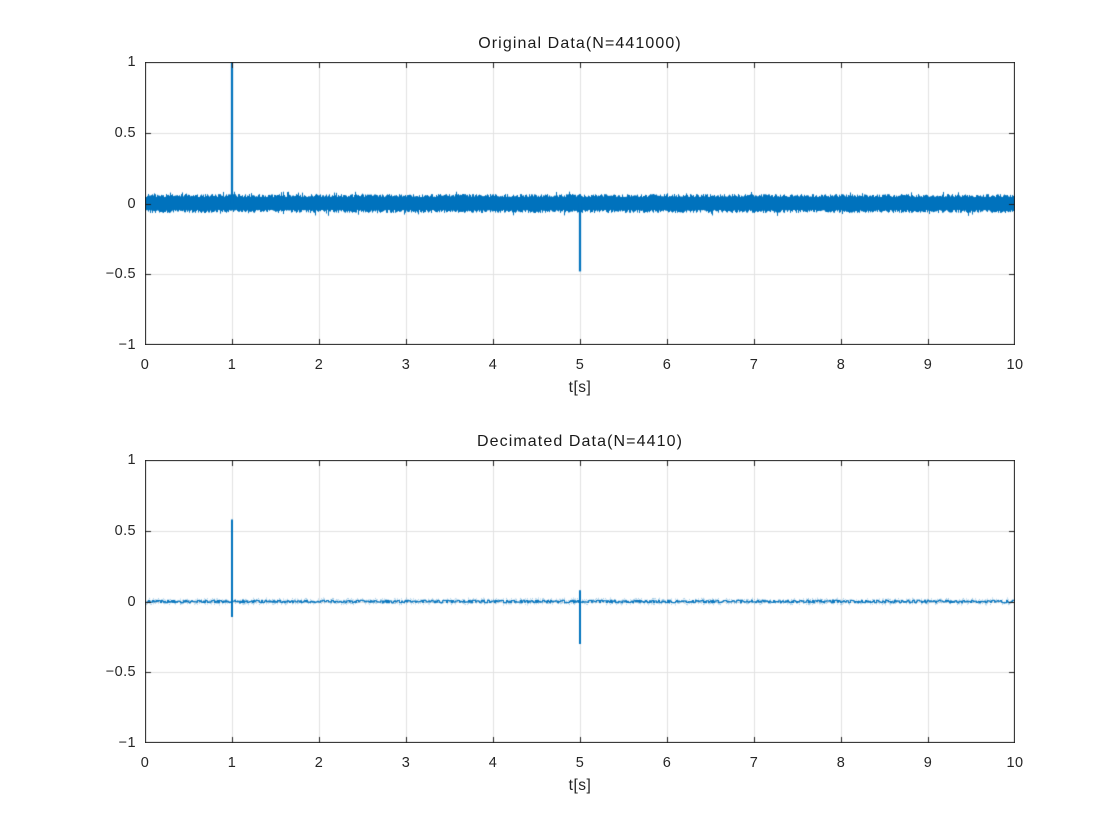 The width and height of the screenshot is (1120, 840). Describe the element at coordinates (580, 43) in the screenshot. I see `plot-title-original: Original Data(N=441000)` at that location.